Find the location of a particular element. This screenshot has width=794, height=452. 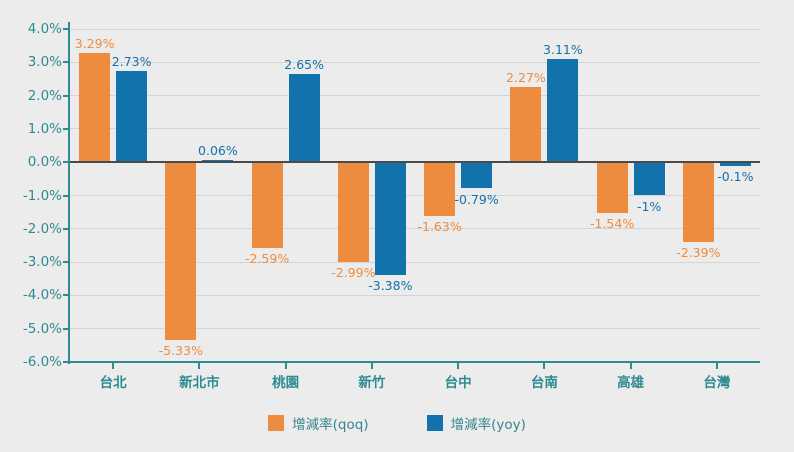

y-tick-label: 4.0% is located at coordinates (44, 29).